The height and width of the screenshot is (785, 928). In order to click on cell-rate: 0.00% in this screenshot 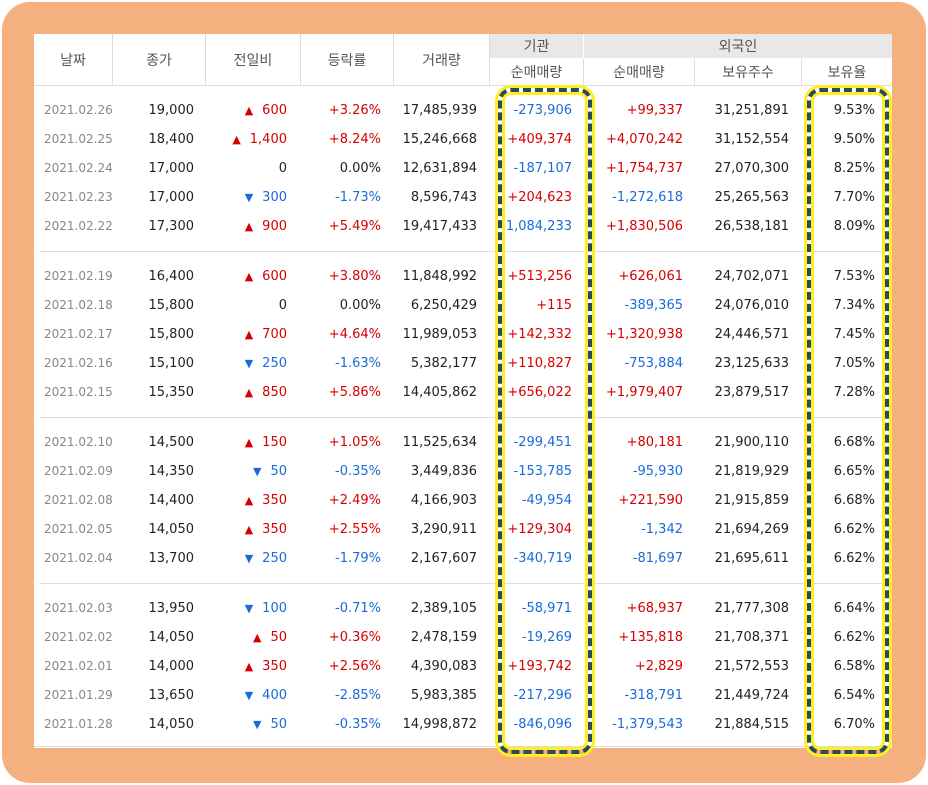, I will do `click(360, 305)`.